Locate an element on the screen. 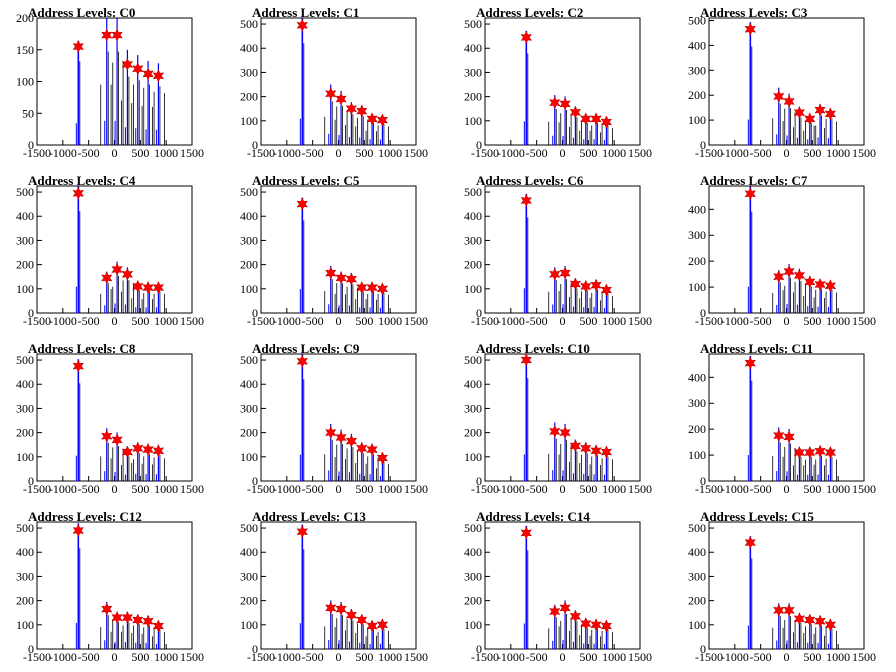 This screenshot has width=896, height=672. chart-title: Address Levels: C4 is located at coordinates (82, 180).